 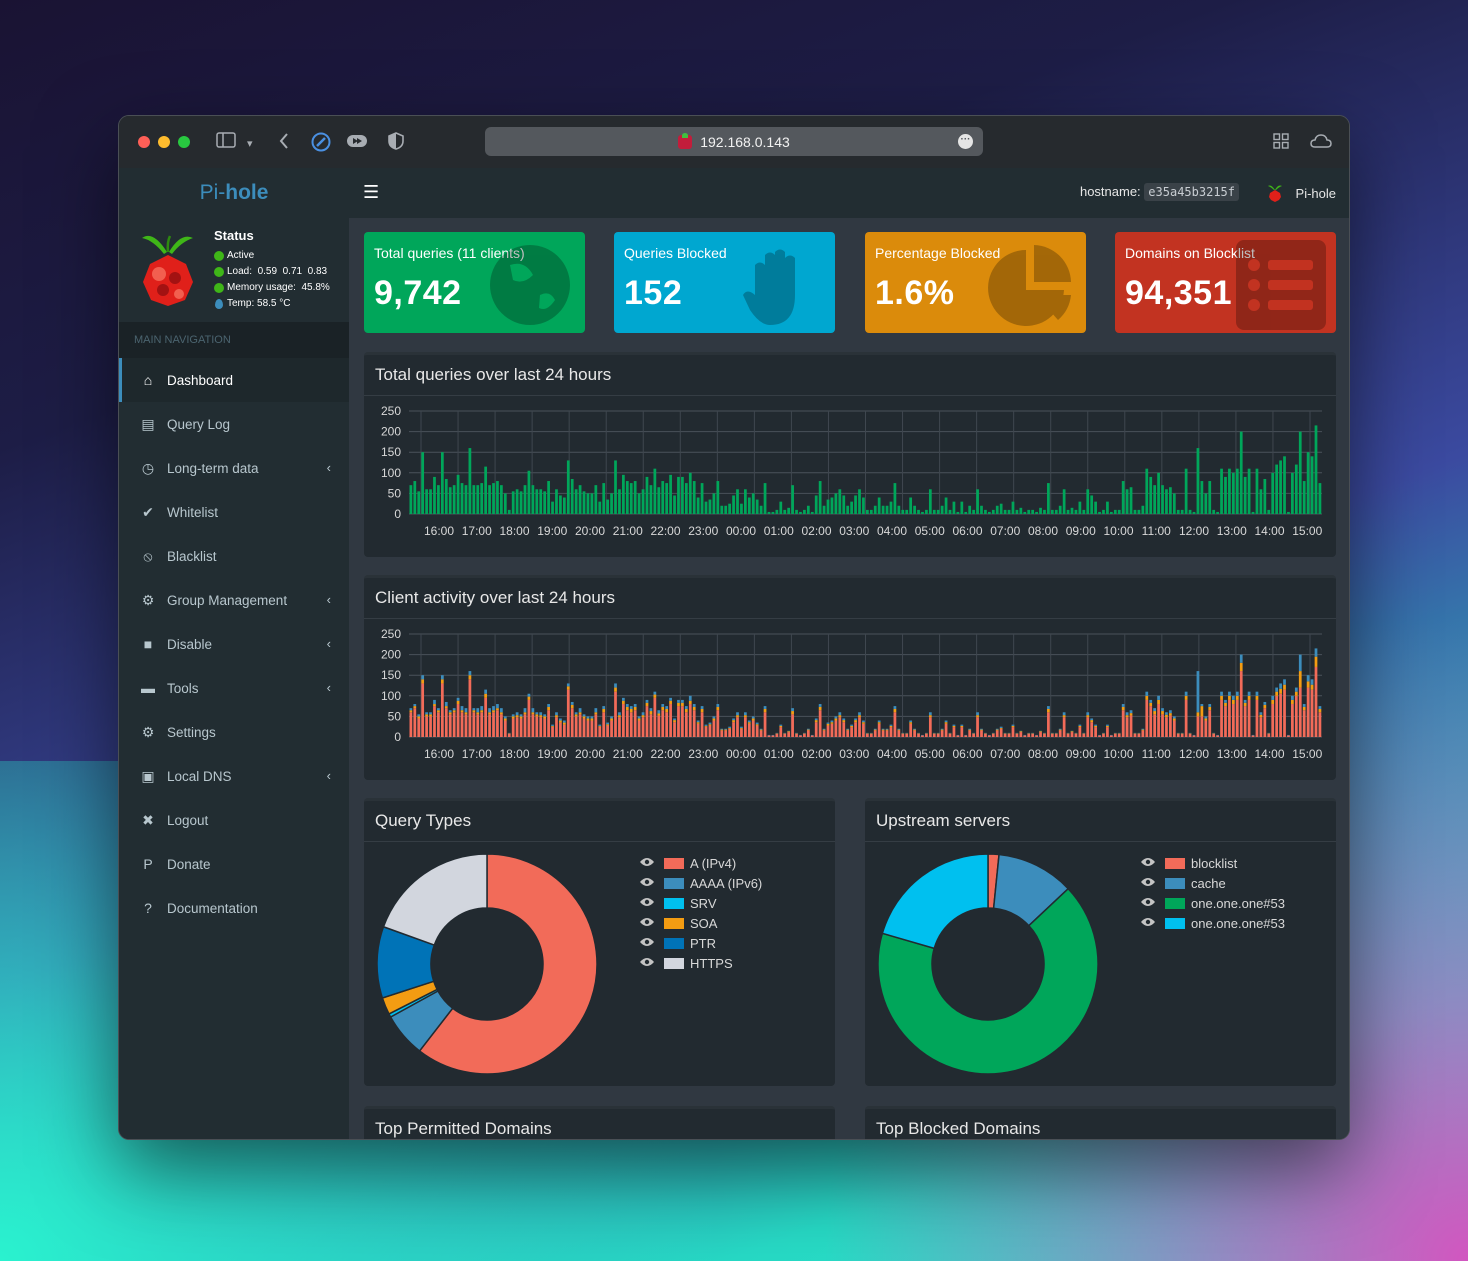 I want to click on compass-icon, so click(x=321, y=145).